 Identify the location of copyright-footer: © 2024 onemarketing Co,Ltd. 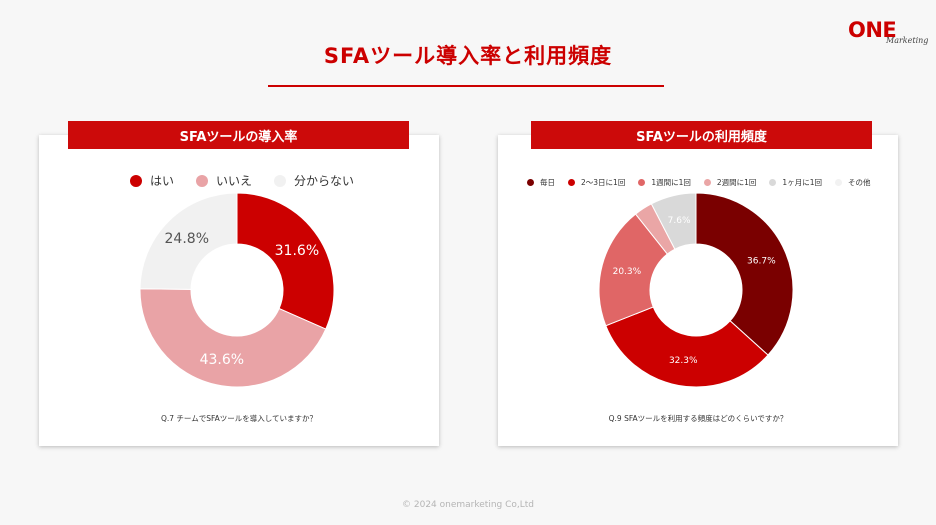
(468, 505).